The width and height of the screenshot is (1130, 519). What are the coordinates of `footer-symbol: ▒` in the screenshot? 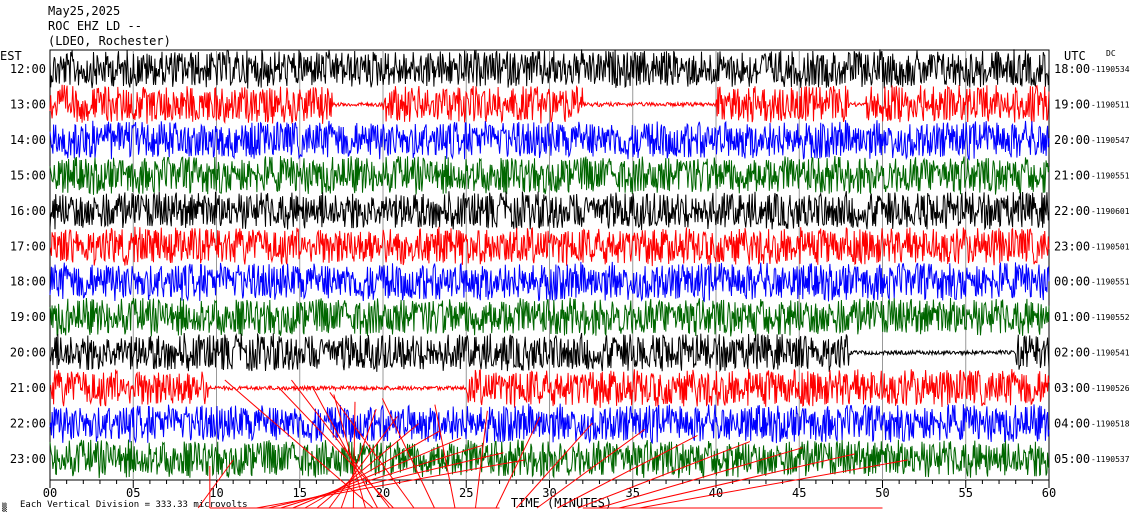 It's located at (4, 507).